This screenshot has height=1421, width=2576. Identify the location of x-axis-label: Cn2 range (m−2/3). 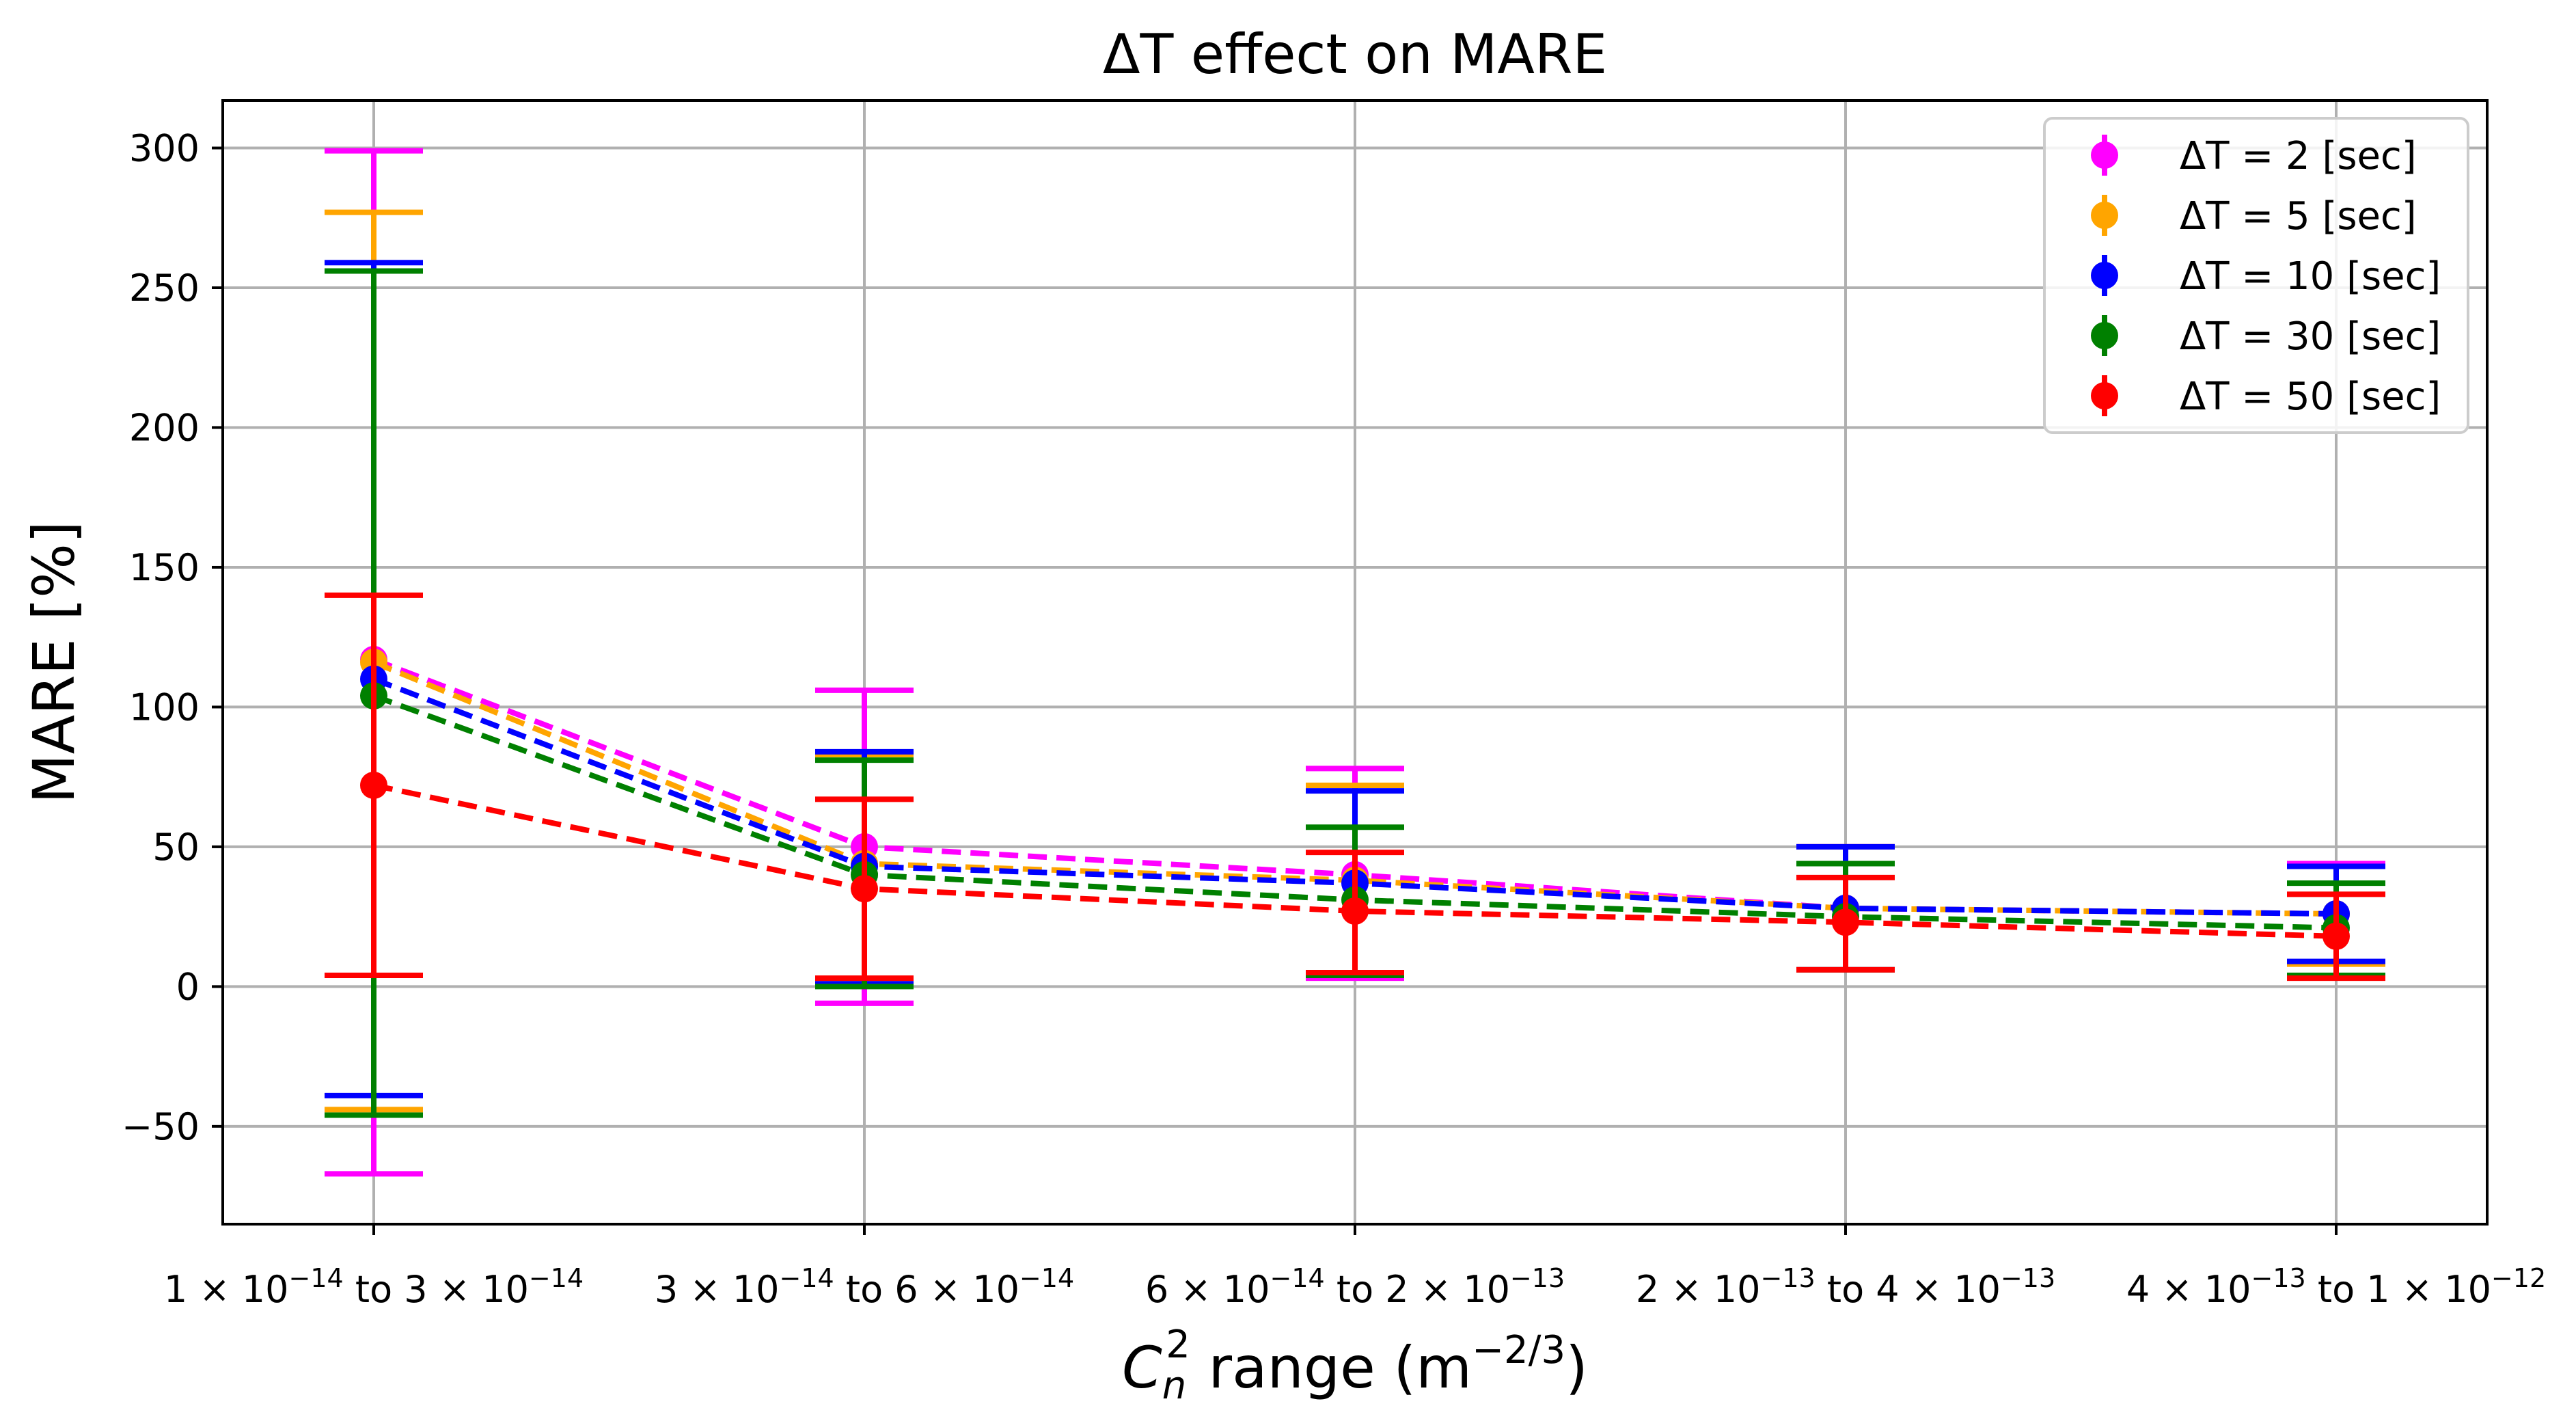
(1355, 1366).